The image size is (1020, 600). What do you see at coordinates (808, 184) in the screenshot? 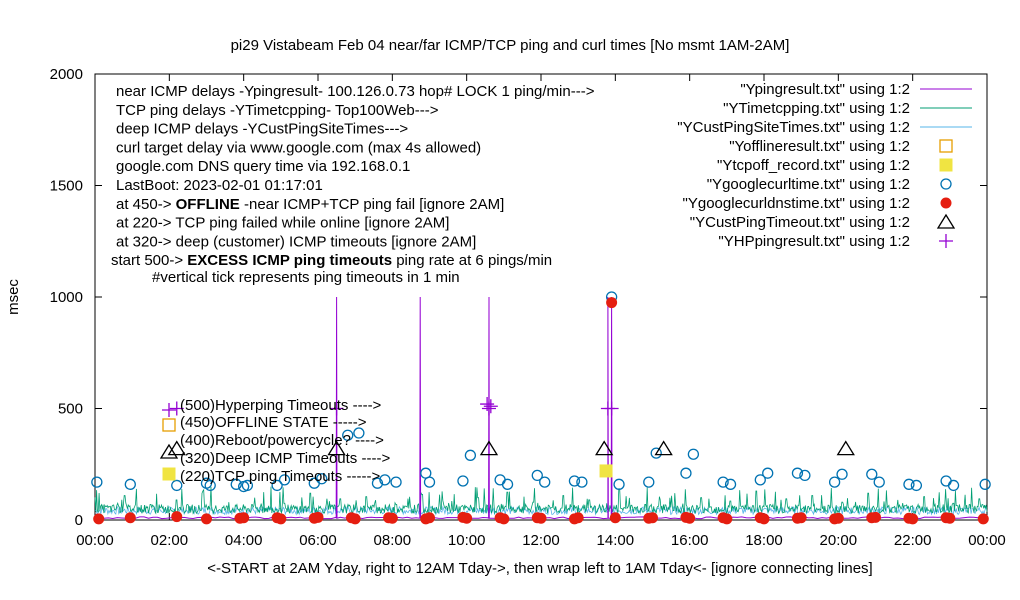
I see `legend-label: "Ygooglecurltime.txt" using 1:2` at bounding box center [808, 184].